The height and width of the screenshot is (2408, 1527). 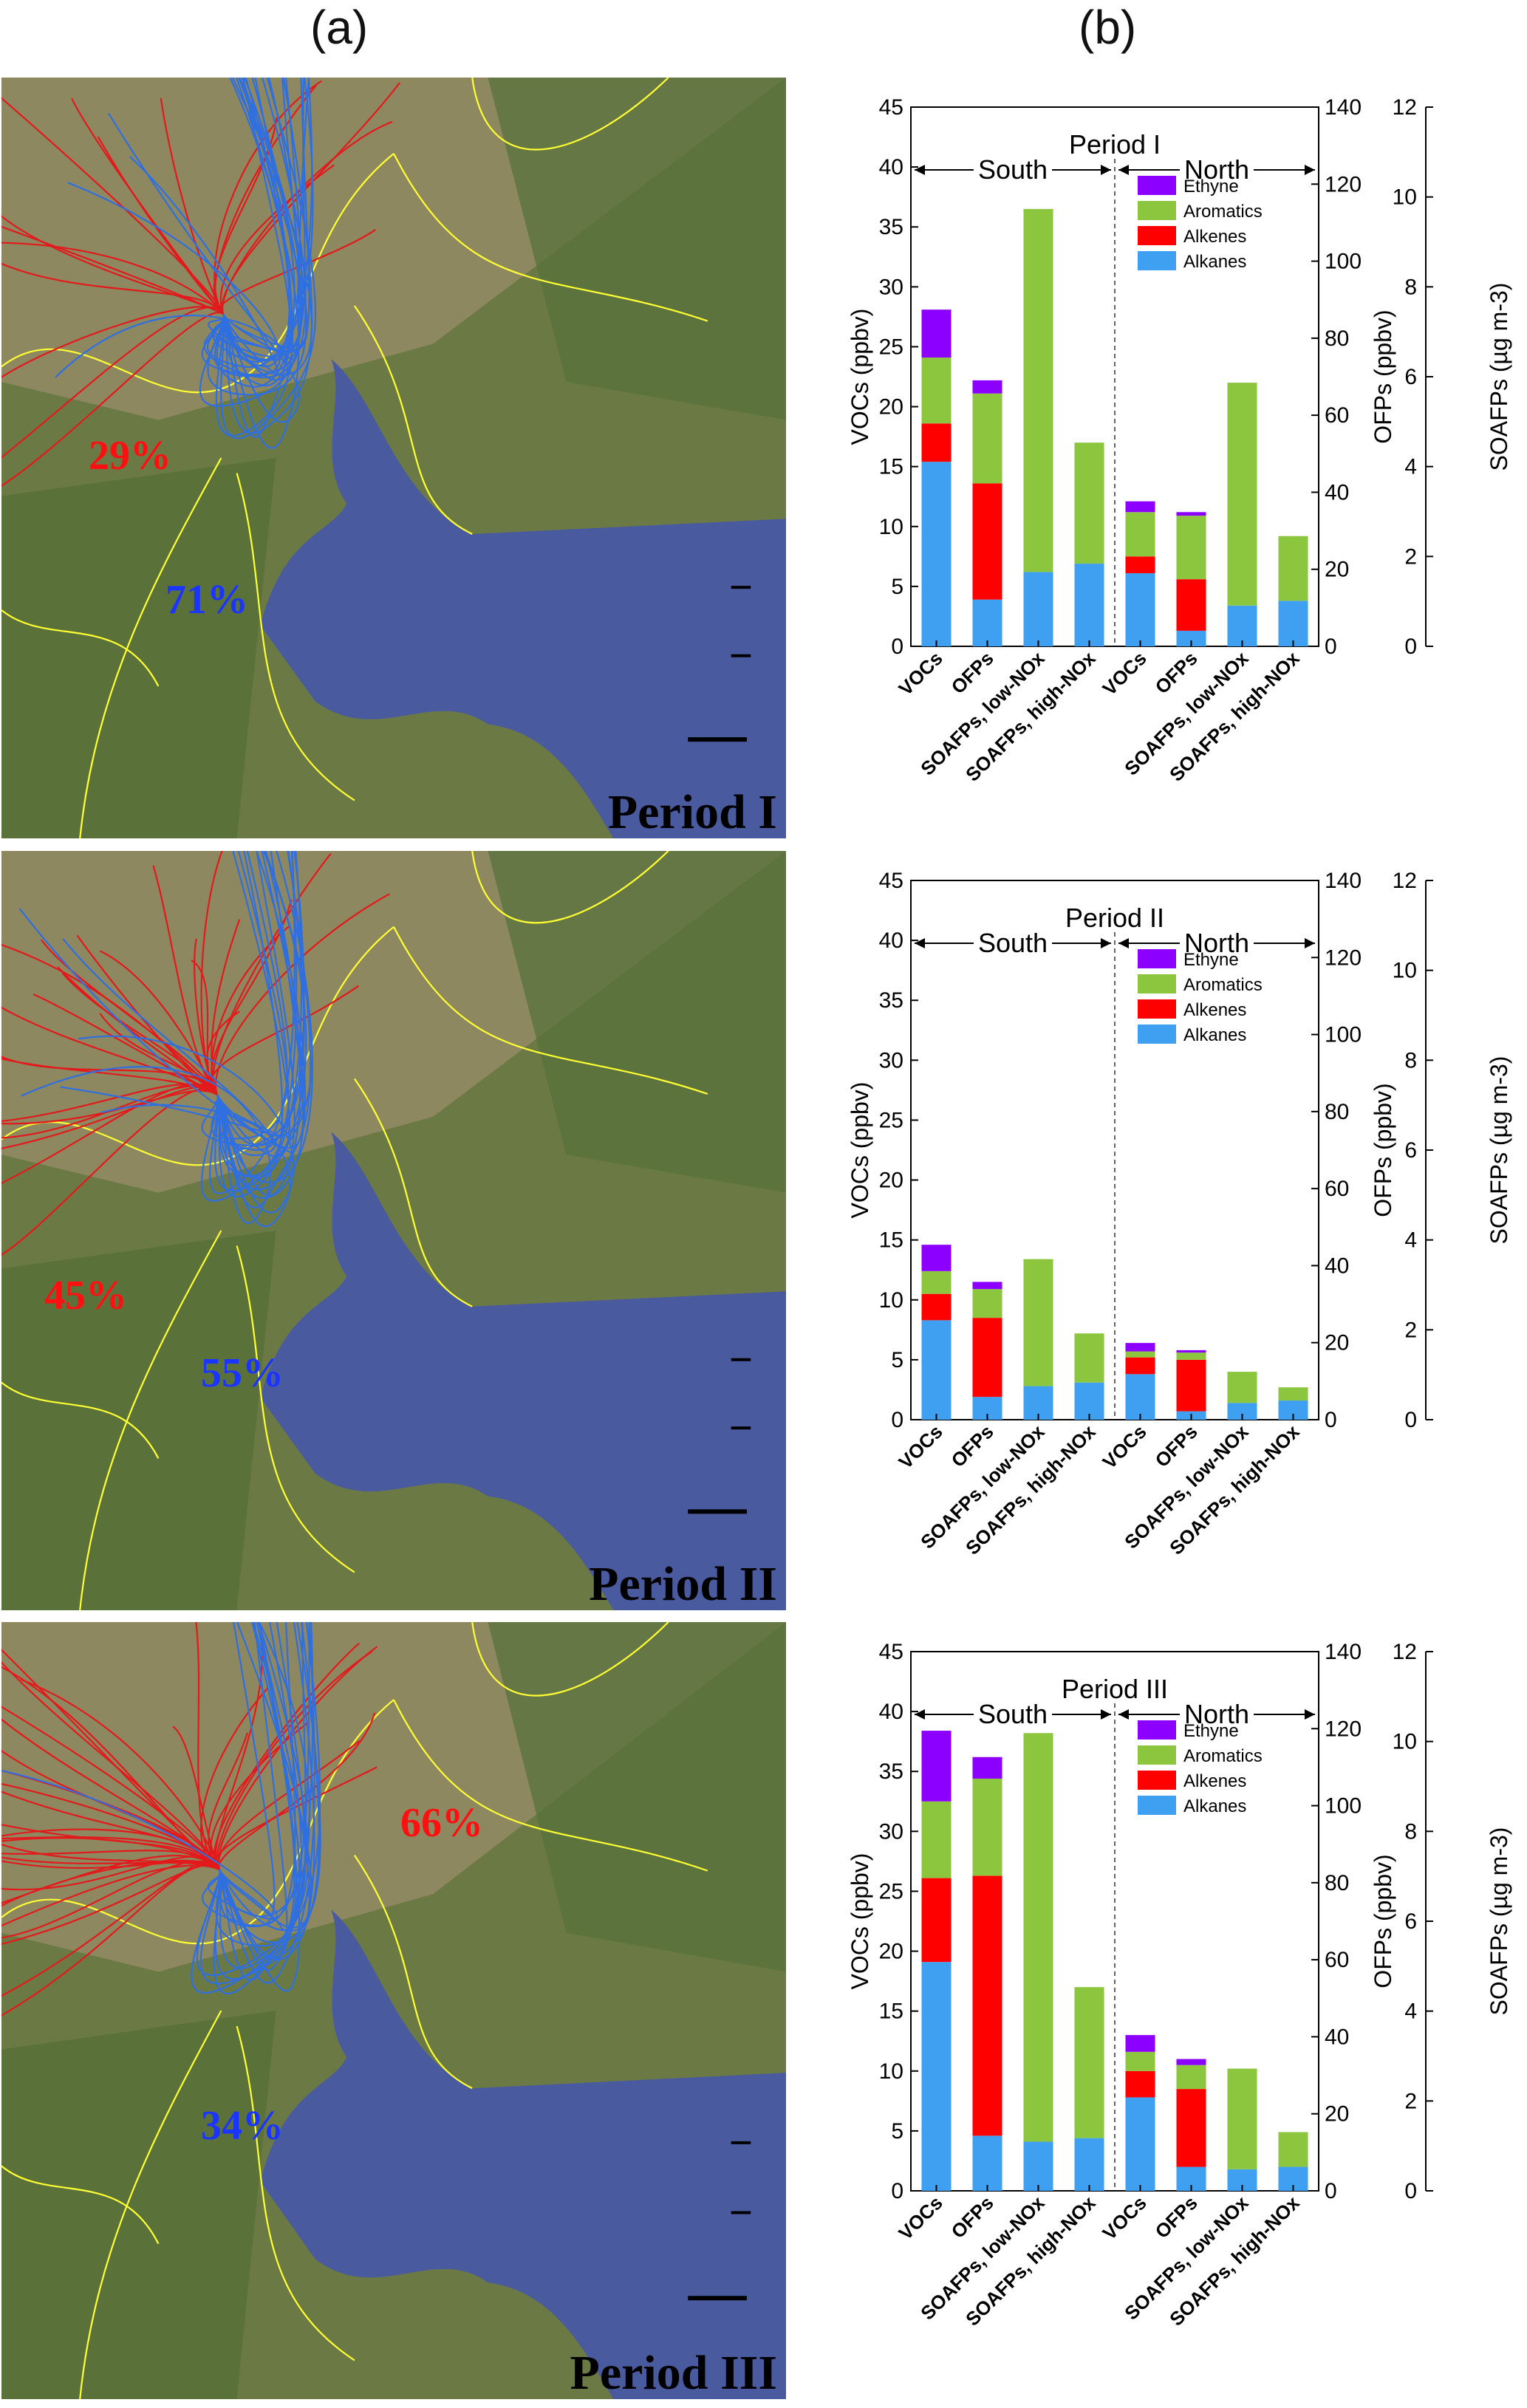 I want to click on y-axis-title-right2: SOAFPs (µg m-3), so click(x=1499, y=377).